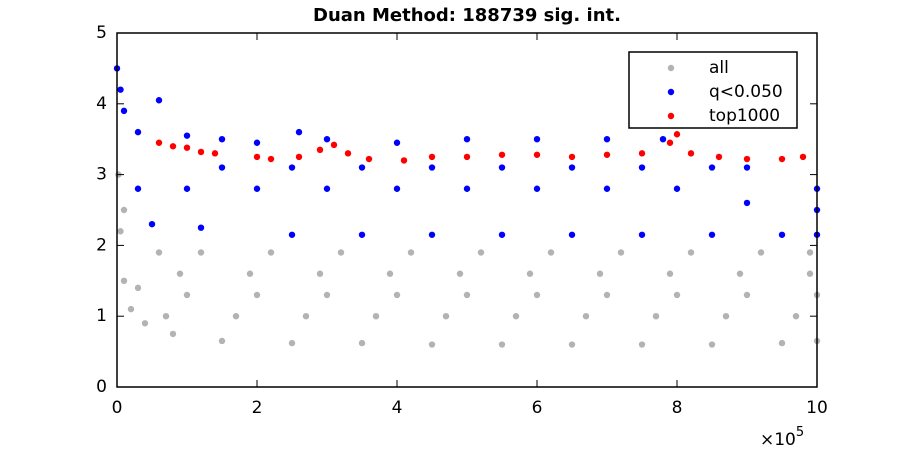 This screenshot has width=900, height=454. Describe the element at coordinates (101, 33) in the screenshot. I see `y-tick-label: 5` at that location.